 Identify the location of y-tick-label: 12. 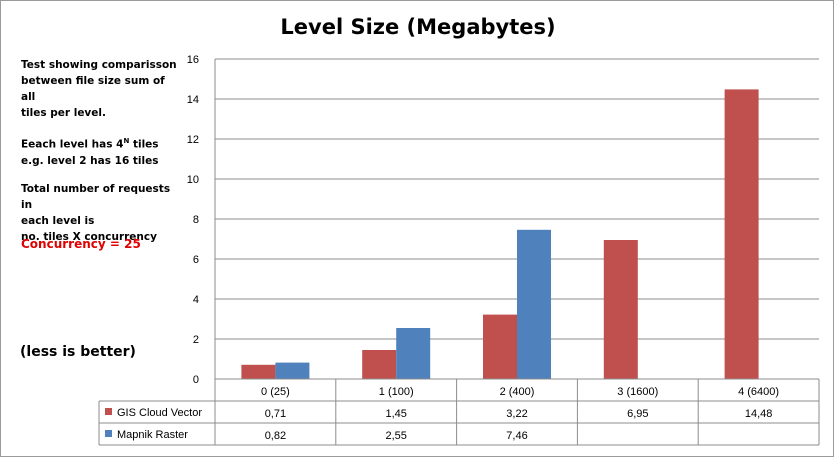
(193, 140).